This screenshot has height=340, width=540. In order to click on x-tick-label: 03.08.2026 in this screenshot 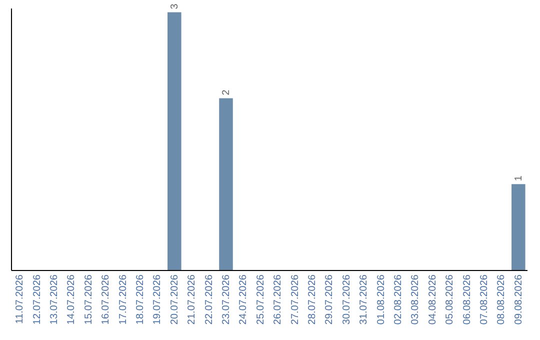, I will do `click(416, 299)`.